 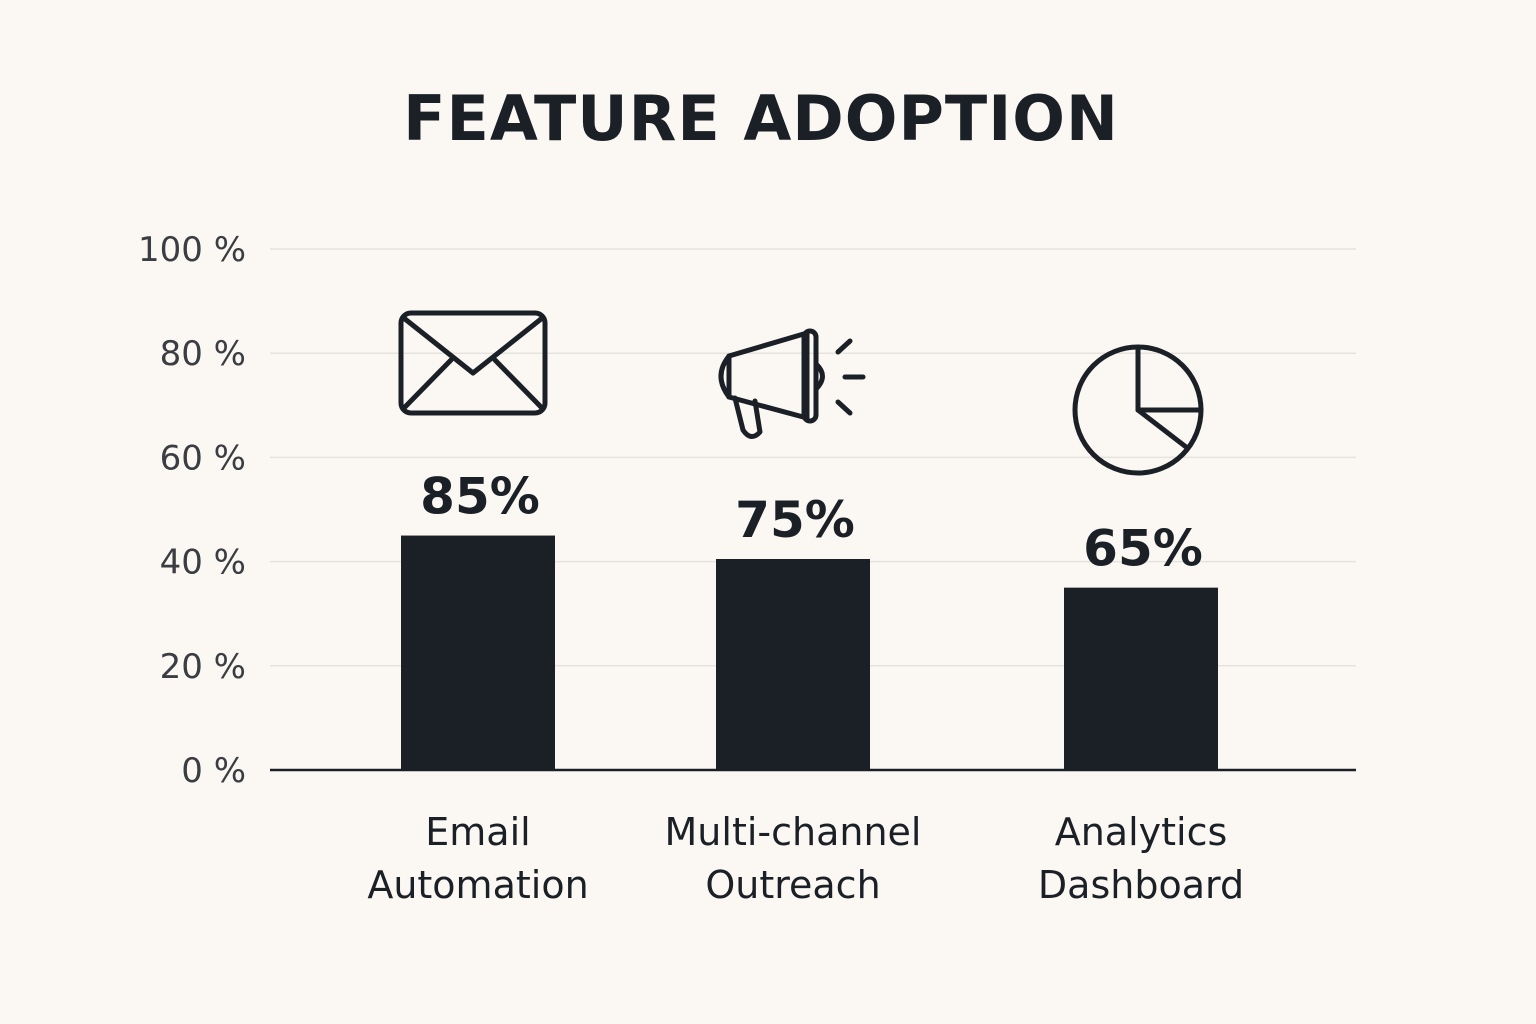 I want to click on x-tick-label: Email, so click(x=477, y=832).